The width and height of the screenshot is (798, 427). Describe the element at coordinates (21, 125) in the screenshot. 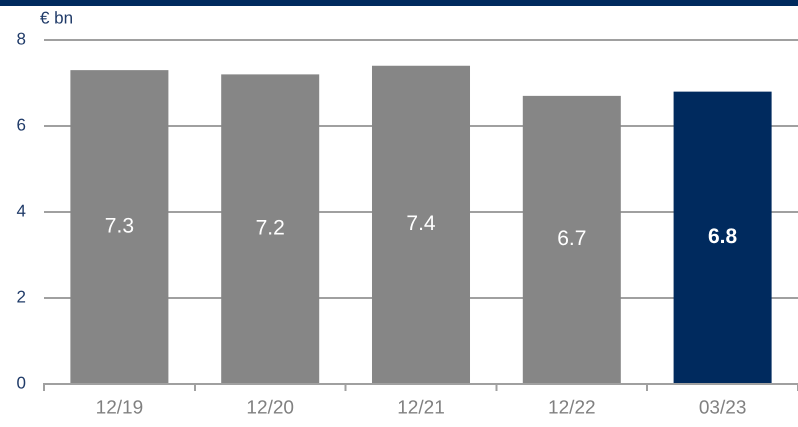

I see `y-tick-label: 6` at that location.